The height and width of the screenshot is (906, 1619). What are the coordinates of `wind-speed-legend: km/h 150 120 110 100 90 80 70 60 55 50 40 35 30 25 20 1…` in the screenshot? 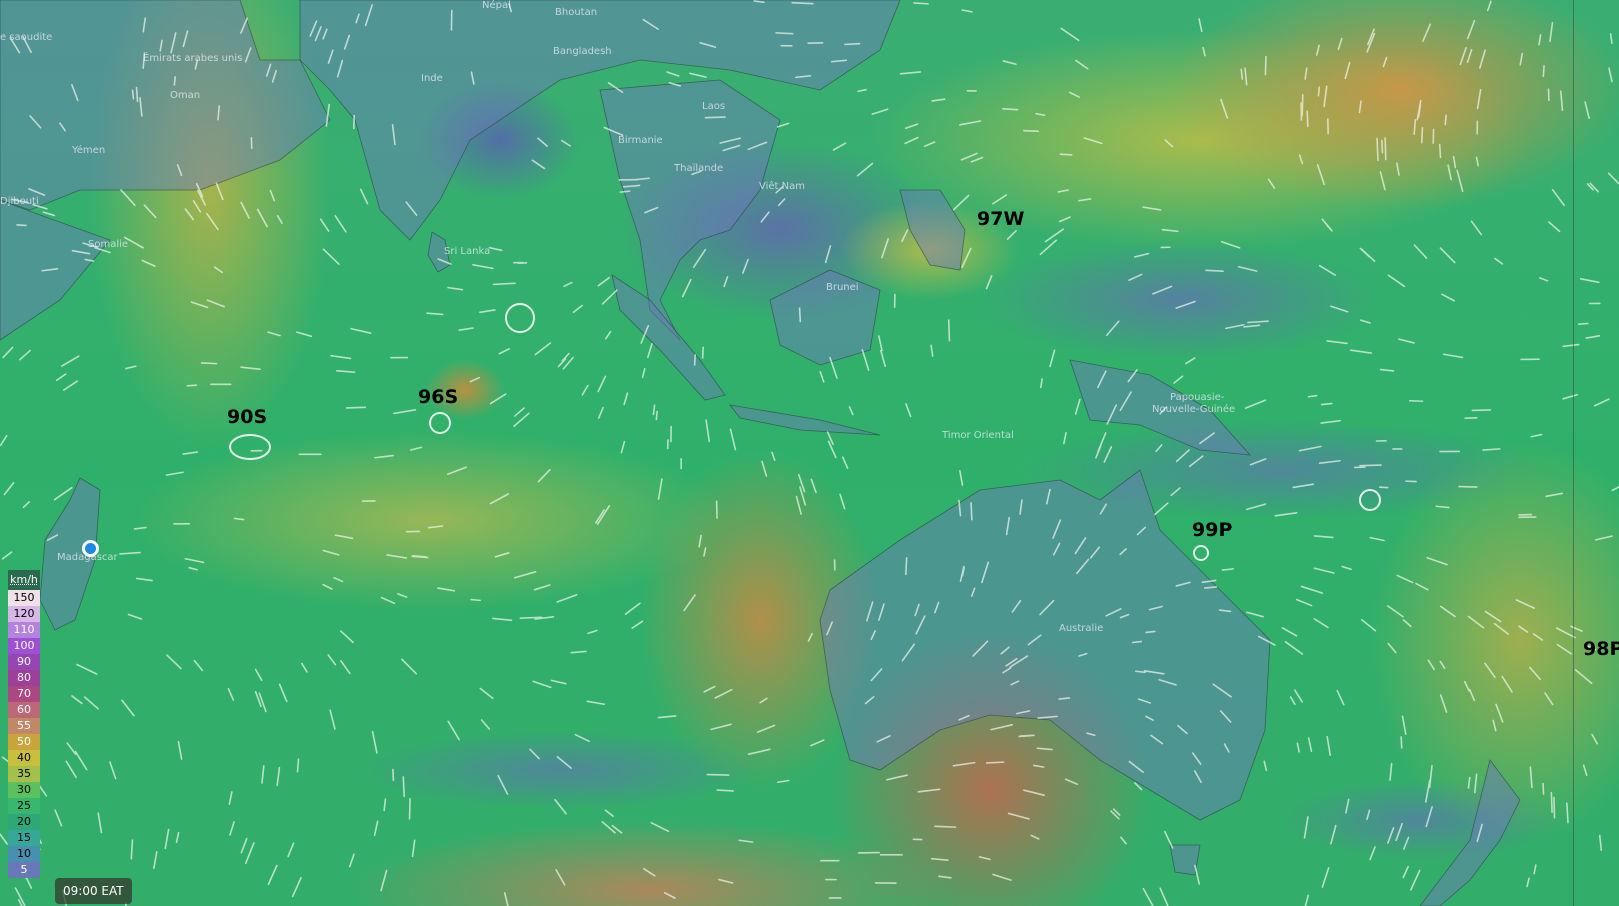 It's located at (24, 724).